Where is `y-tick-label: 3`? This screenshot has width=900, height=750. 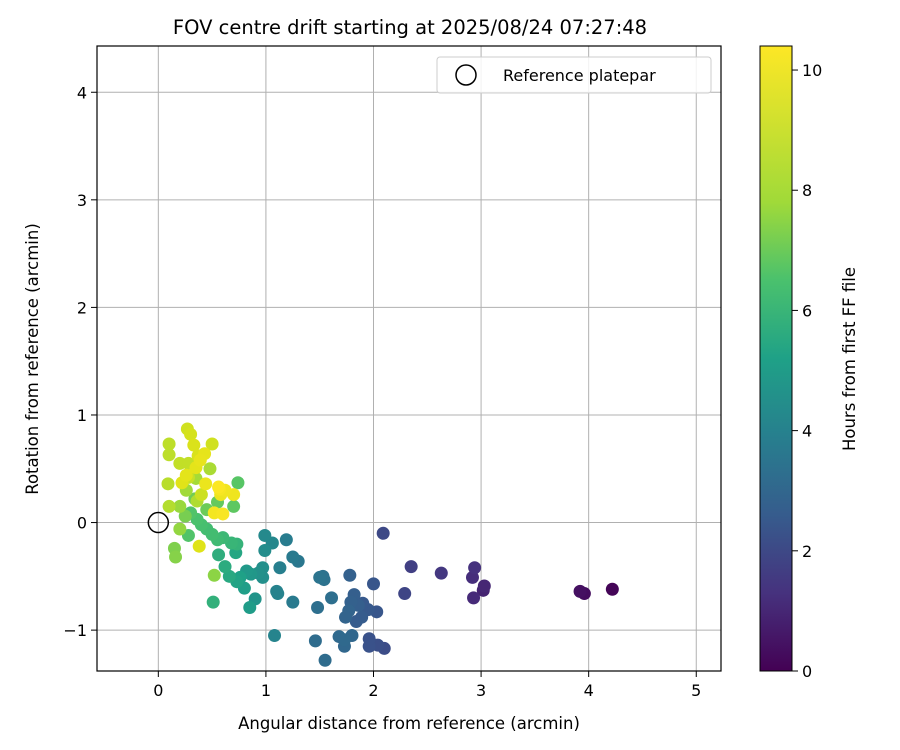 y-tick-label: 3 is located at coordinates (82, 200).